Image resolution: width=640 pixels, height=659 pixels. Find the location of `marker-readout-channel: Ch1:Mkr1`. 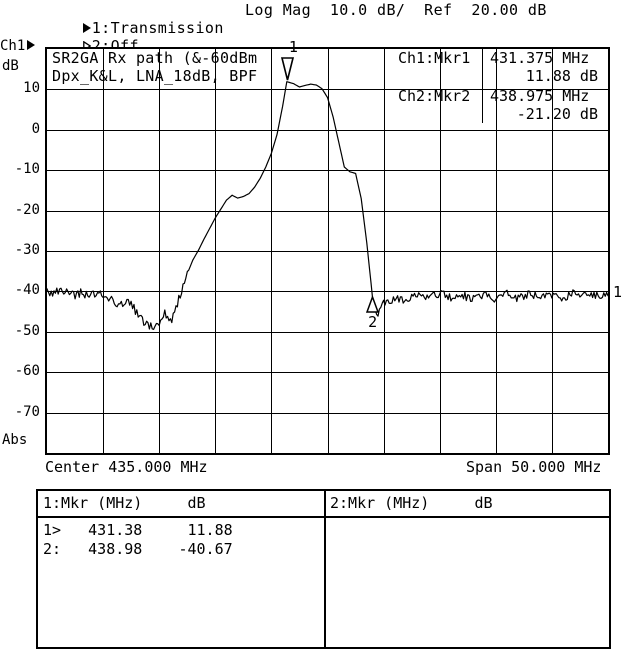

marker-readout-channel: Ch1:Mkr1 is located at coordinates (434, 58).